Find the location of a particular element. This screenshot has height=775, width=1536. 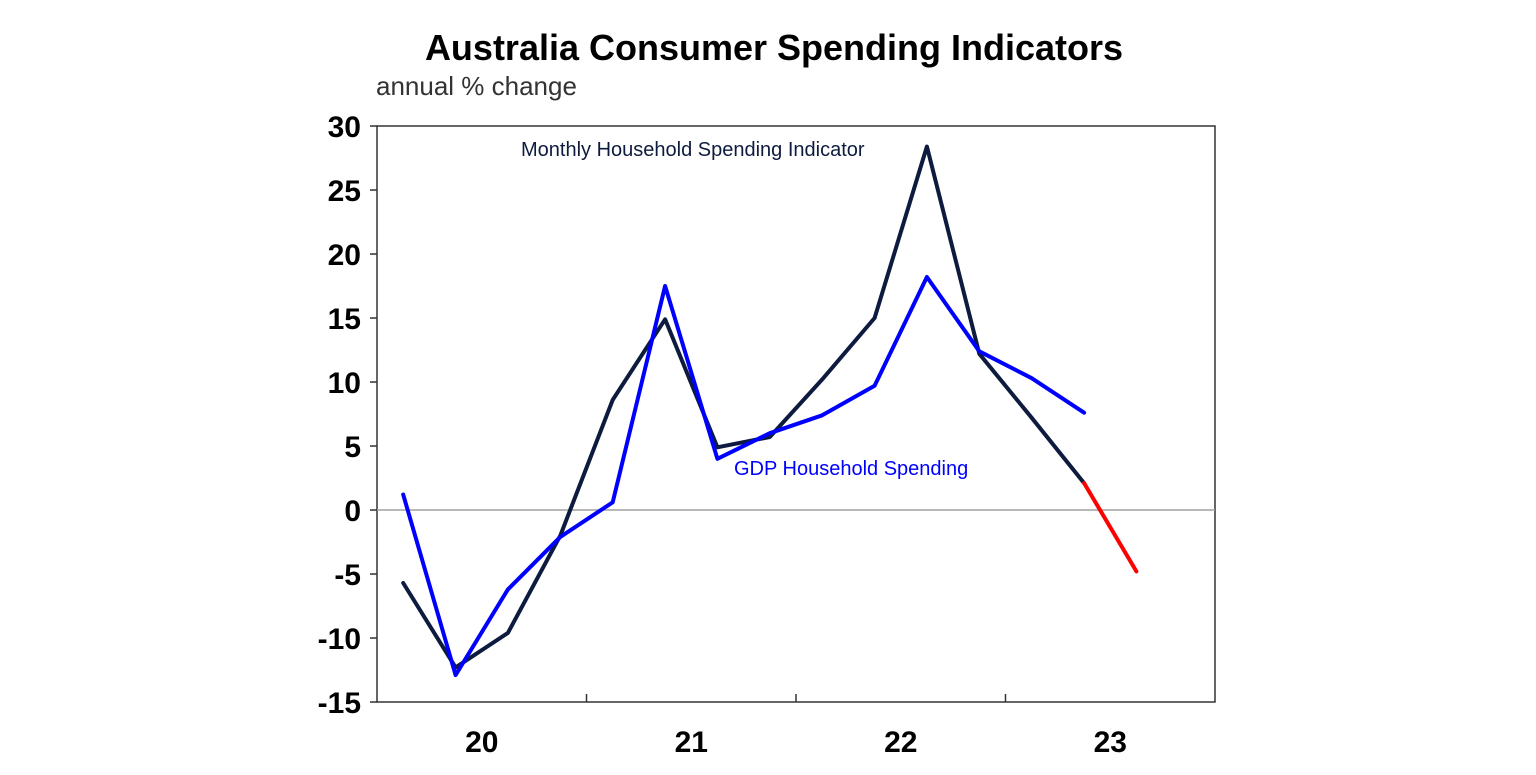

x-tick-label: 21 is located at coordinates (691, 742).